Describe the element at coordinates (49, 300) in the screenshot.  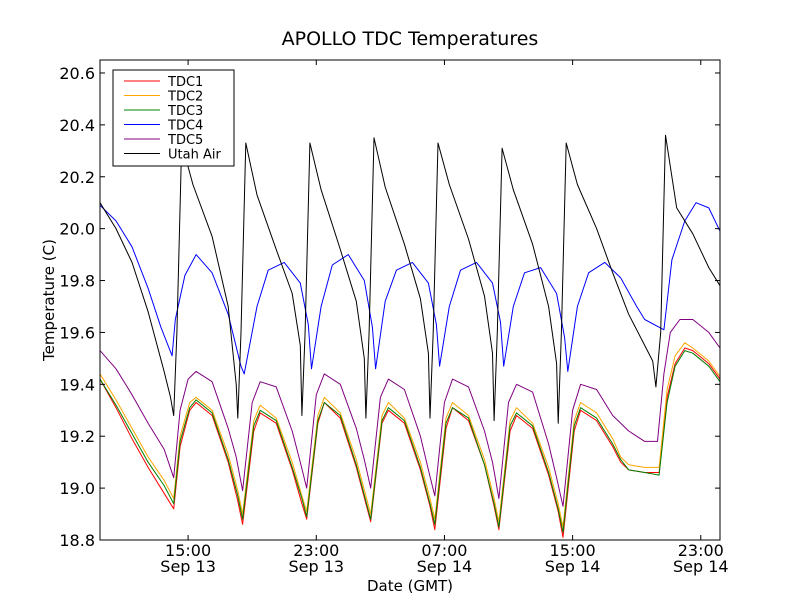
I see `y-axis-label: Temperature (C)` at that location.